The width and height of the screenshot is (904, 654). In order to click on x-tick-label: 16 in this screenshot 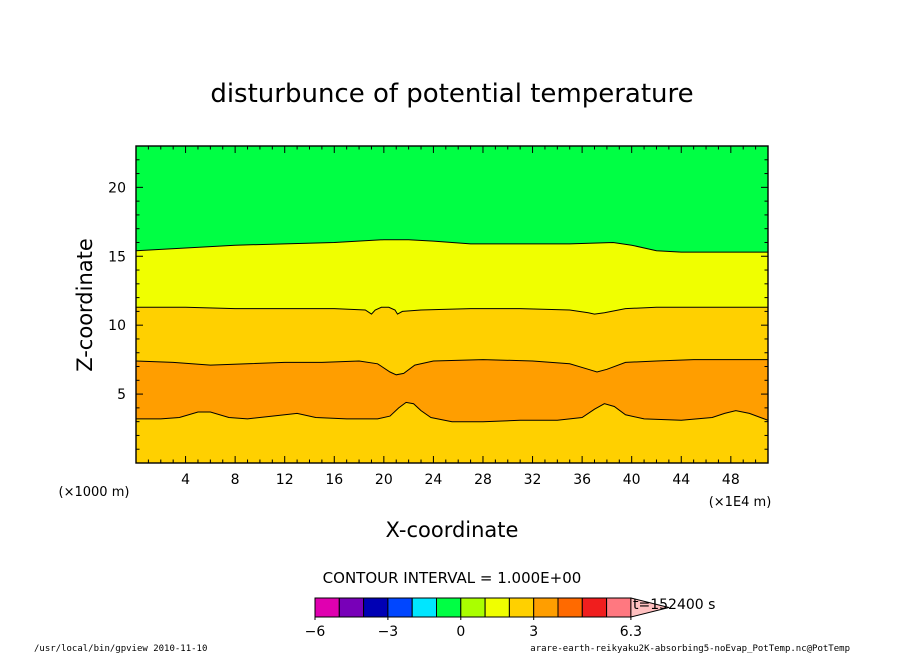, I will do `click(334, 480)`.